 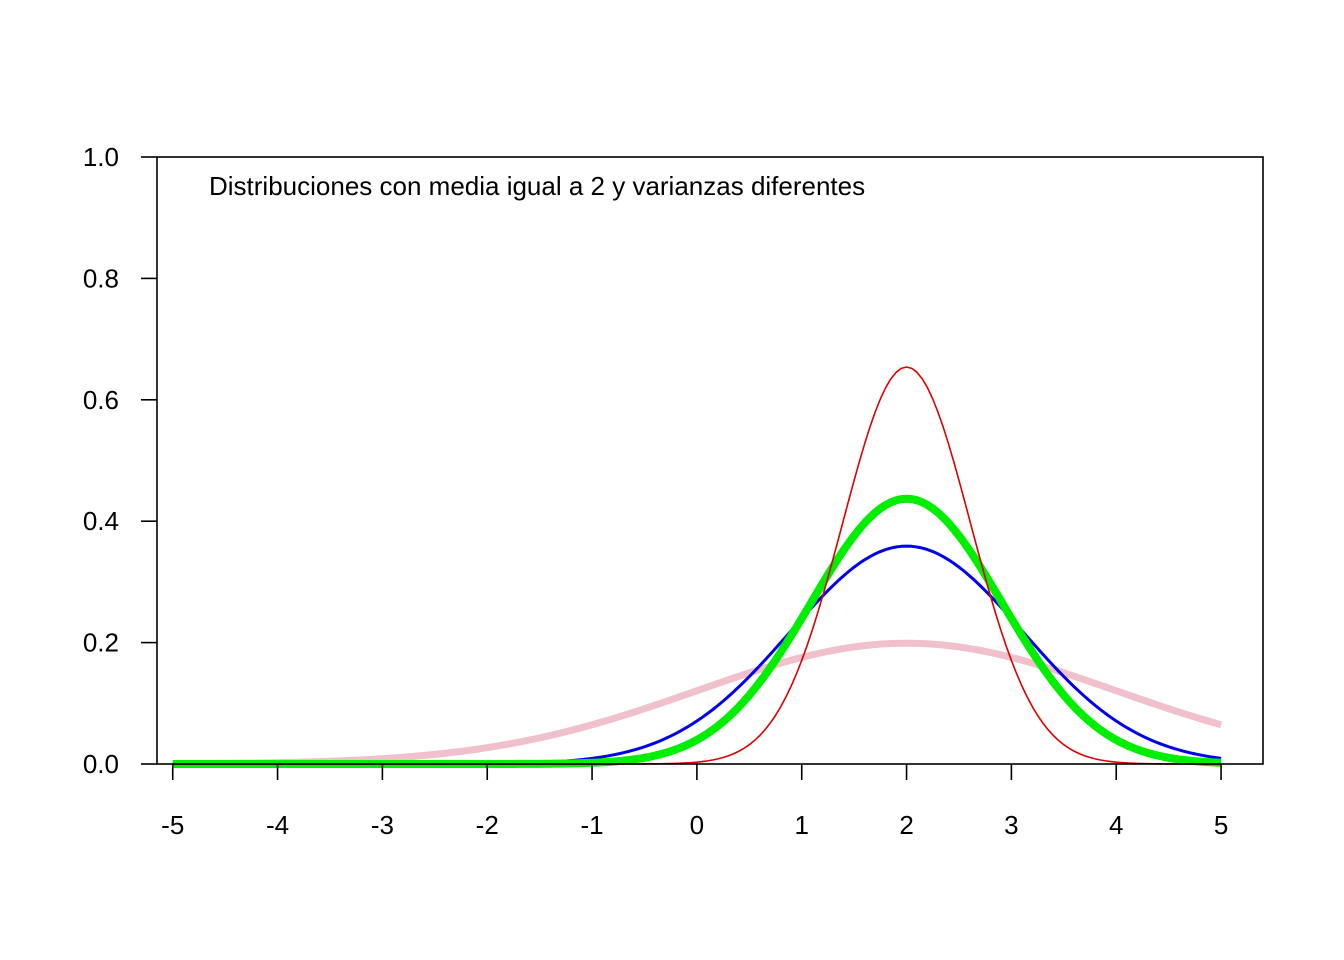 I want to click on x-tick-label: 2, so click(x=906, y=825).